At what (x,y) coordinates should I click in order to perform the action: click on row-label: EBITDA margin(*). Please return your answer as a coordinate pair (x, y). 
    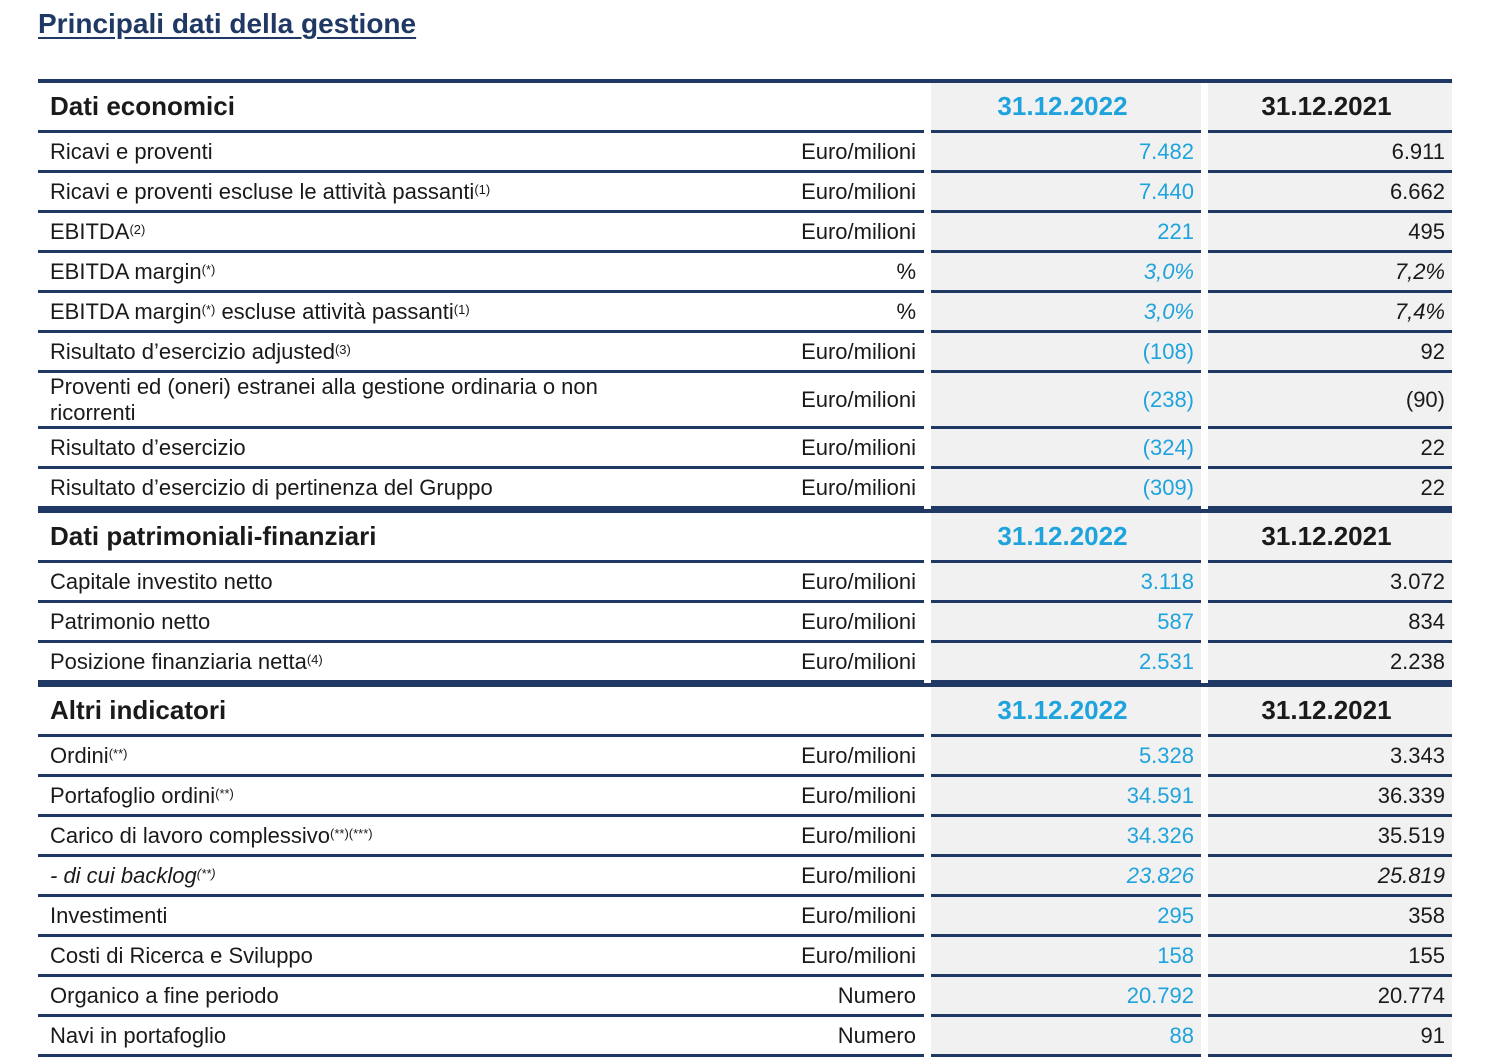
    Looking at the image, I should click on (132, 272).